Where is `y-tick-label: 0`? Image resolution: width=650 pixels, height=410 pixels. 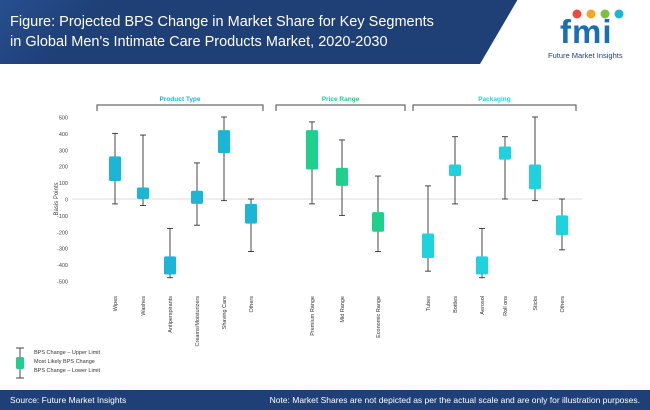
y-tick-label: 0 is located at coordinates (66, 201).